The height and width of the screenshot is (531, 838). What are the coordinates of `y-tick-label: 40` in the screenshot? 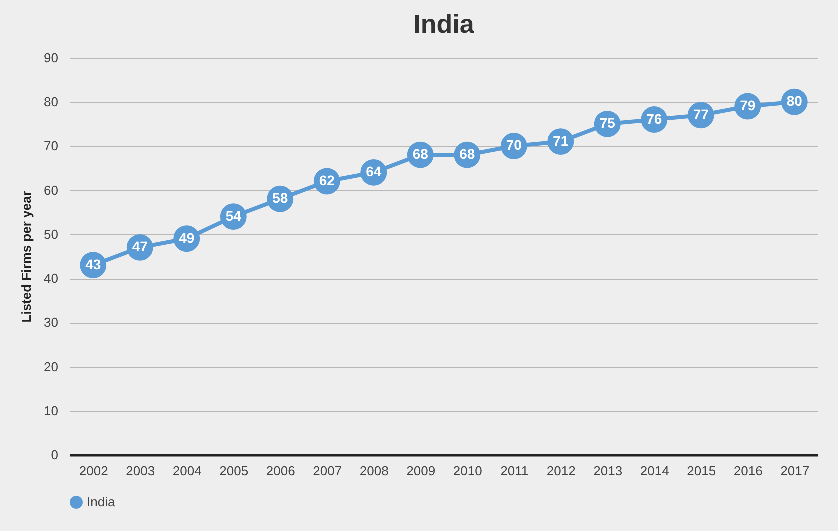 It's located at (51, 278).